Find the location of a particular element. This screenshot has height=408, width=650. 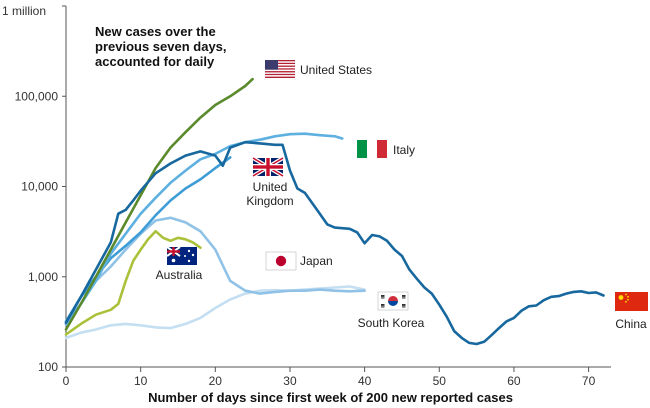

australia-flag-icon is located at coordinates (181, 255).